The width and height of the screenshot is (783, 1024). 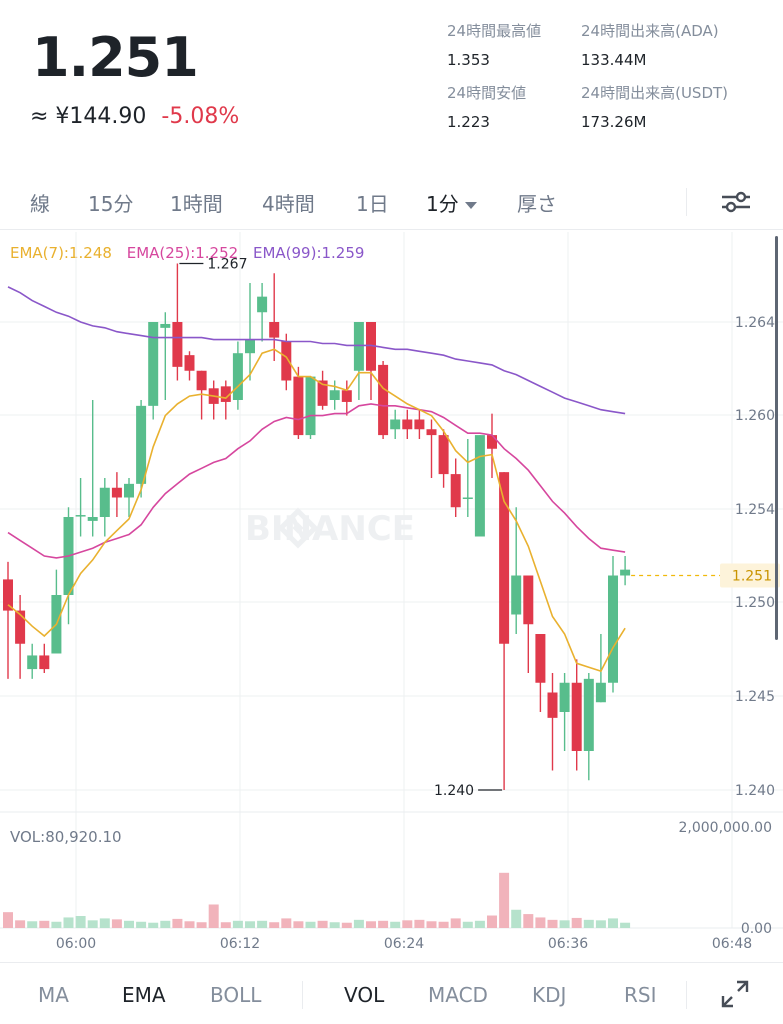 I want to click on stat-label: 24時間出来高(USDT), so click(x=655, y=93).